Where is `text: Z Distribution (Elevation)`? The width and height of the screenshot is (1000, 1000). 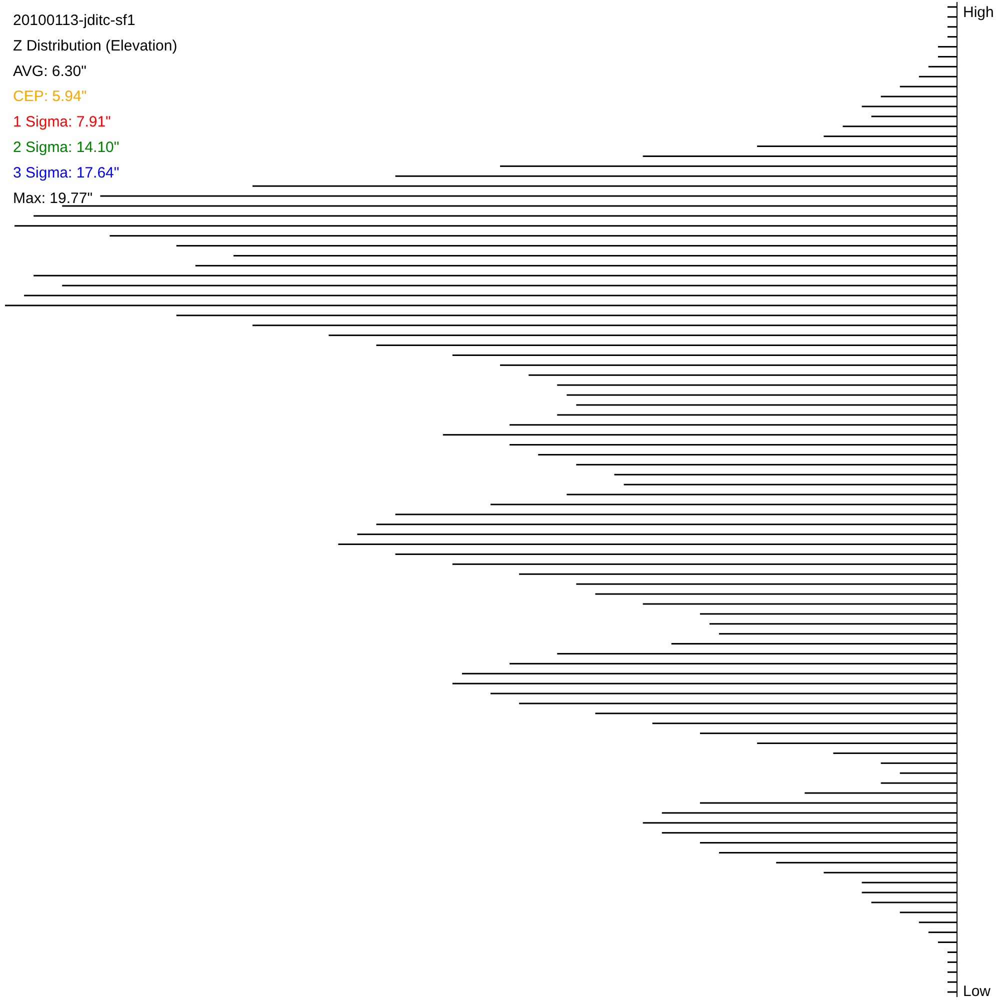 text: Z Distribution (Elevation) is located at coordinates (95, 45).